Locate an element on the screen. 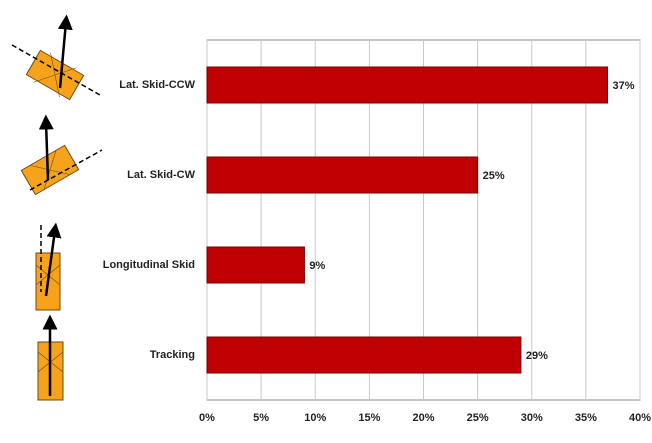 The width and height of the screenshot is (652, 443). value-label: 9% is located at coordinates (317, 266).